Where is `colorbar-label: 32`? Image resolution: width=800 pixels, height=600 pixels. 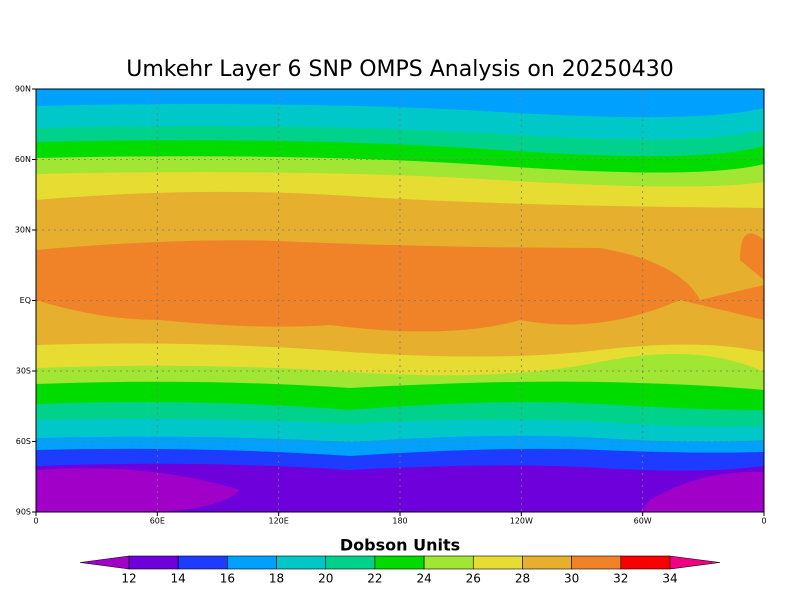 colorbar-label: 32 is located at coordinates (620, 579).